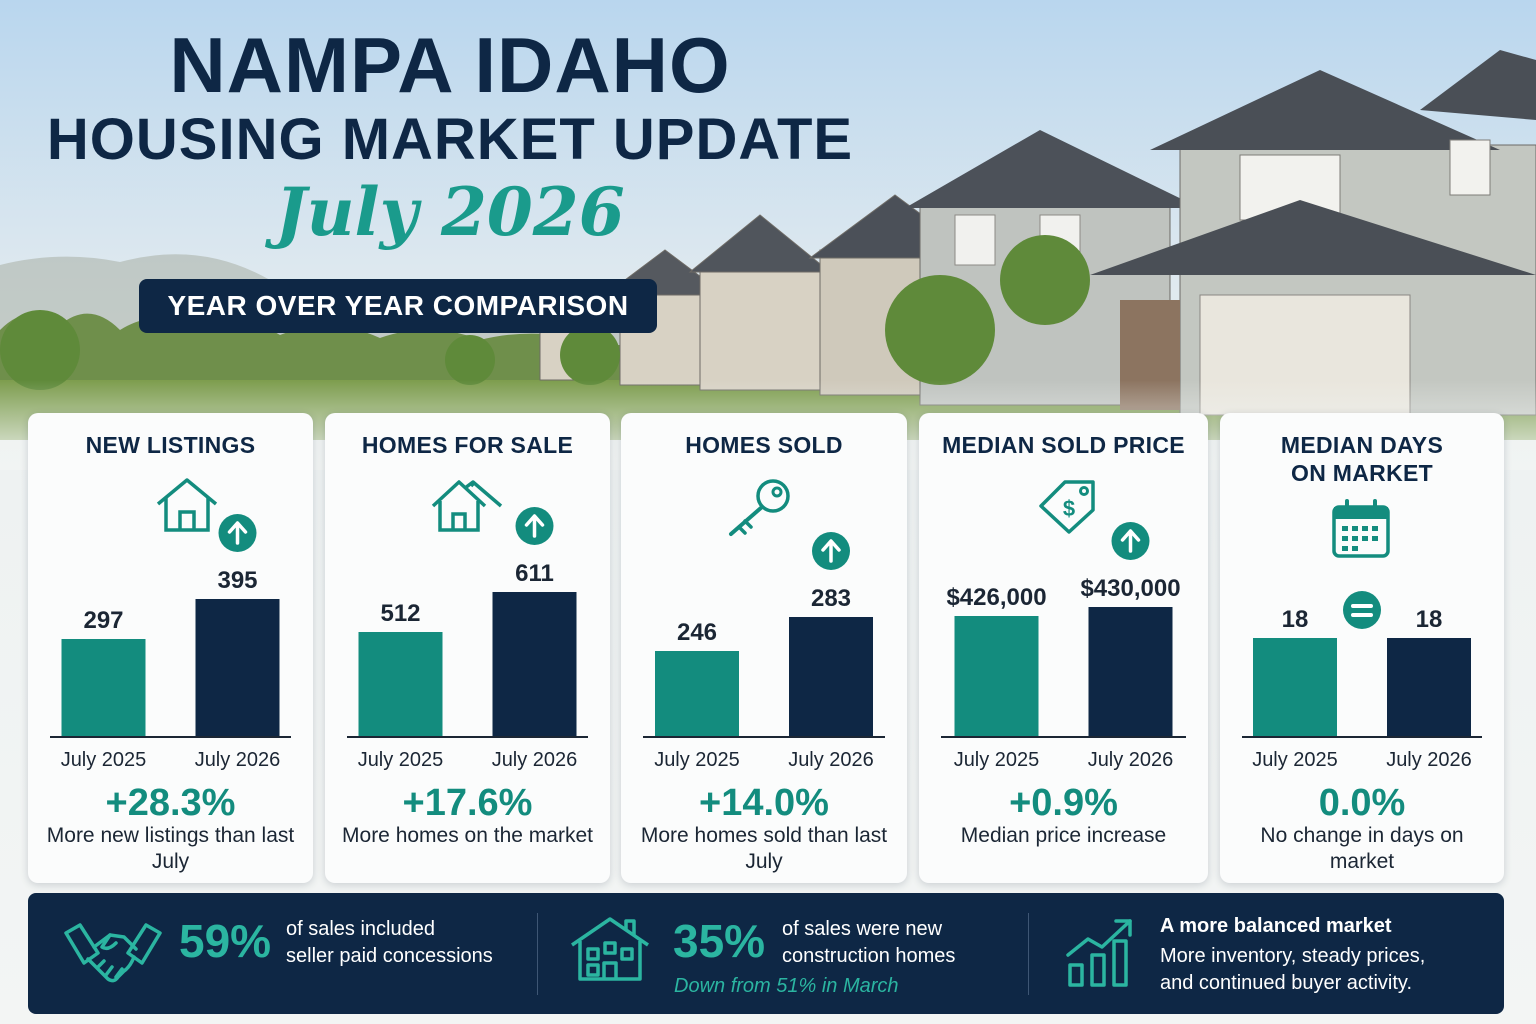  Describe the element at coordinates (1362, 803) in the screenshot. I see `percent-change: 0.0%` at that location.